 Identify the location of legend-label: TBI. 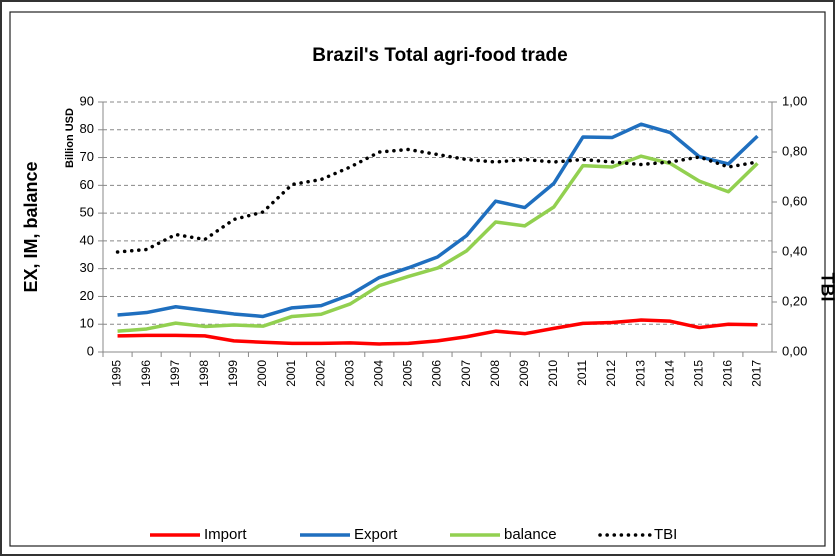
(665, 534).